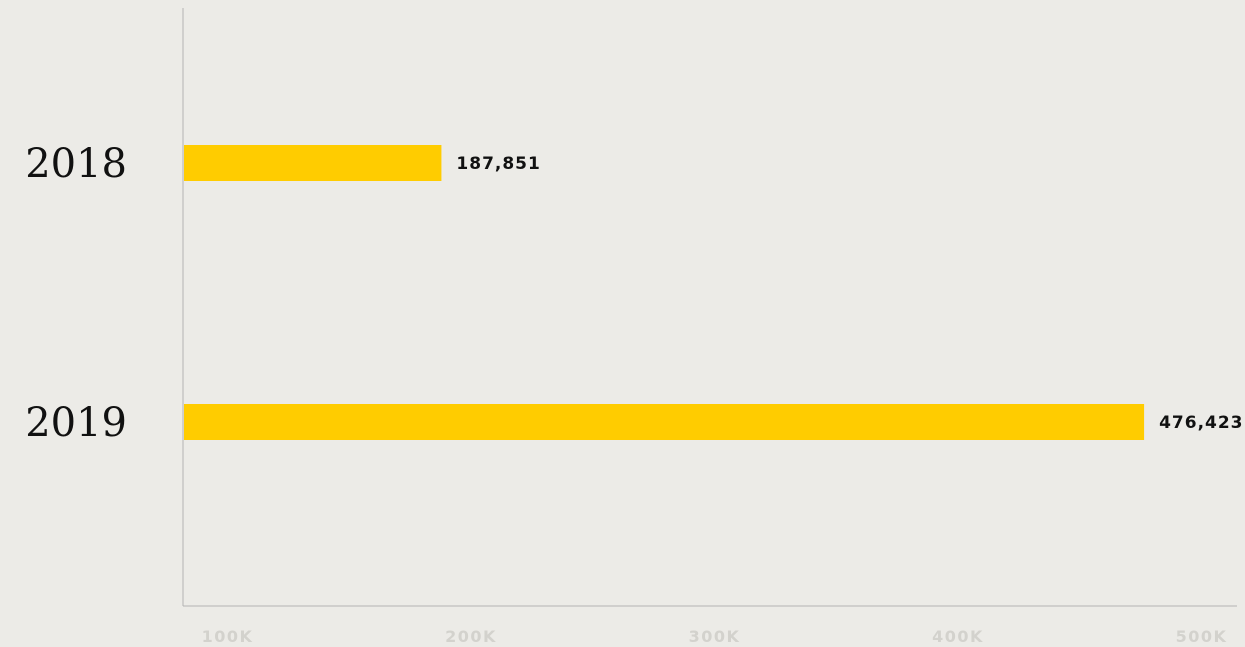 This screenshot has width=1245, height=647. I want to click on category-label-2018: 2018, so click(76, 164).